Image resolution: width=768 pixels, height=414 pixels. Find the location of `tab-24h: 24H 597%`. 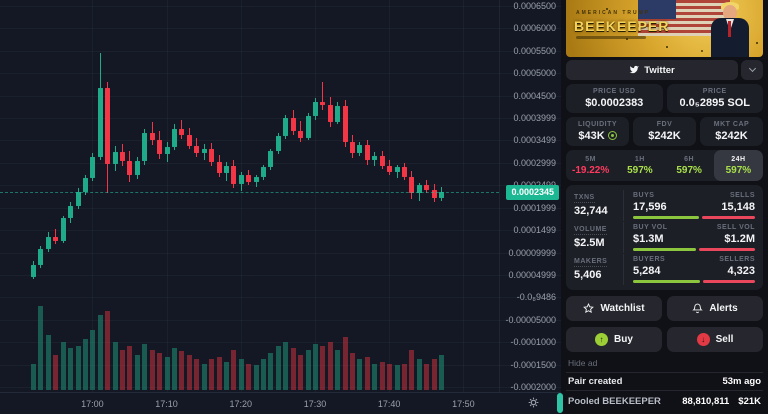

tab-24h: 24H 597% is located at coordinates (738, 165).